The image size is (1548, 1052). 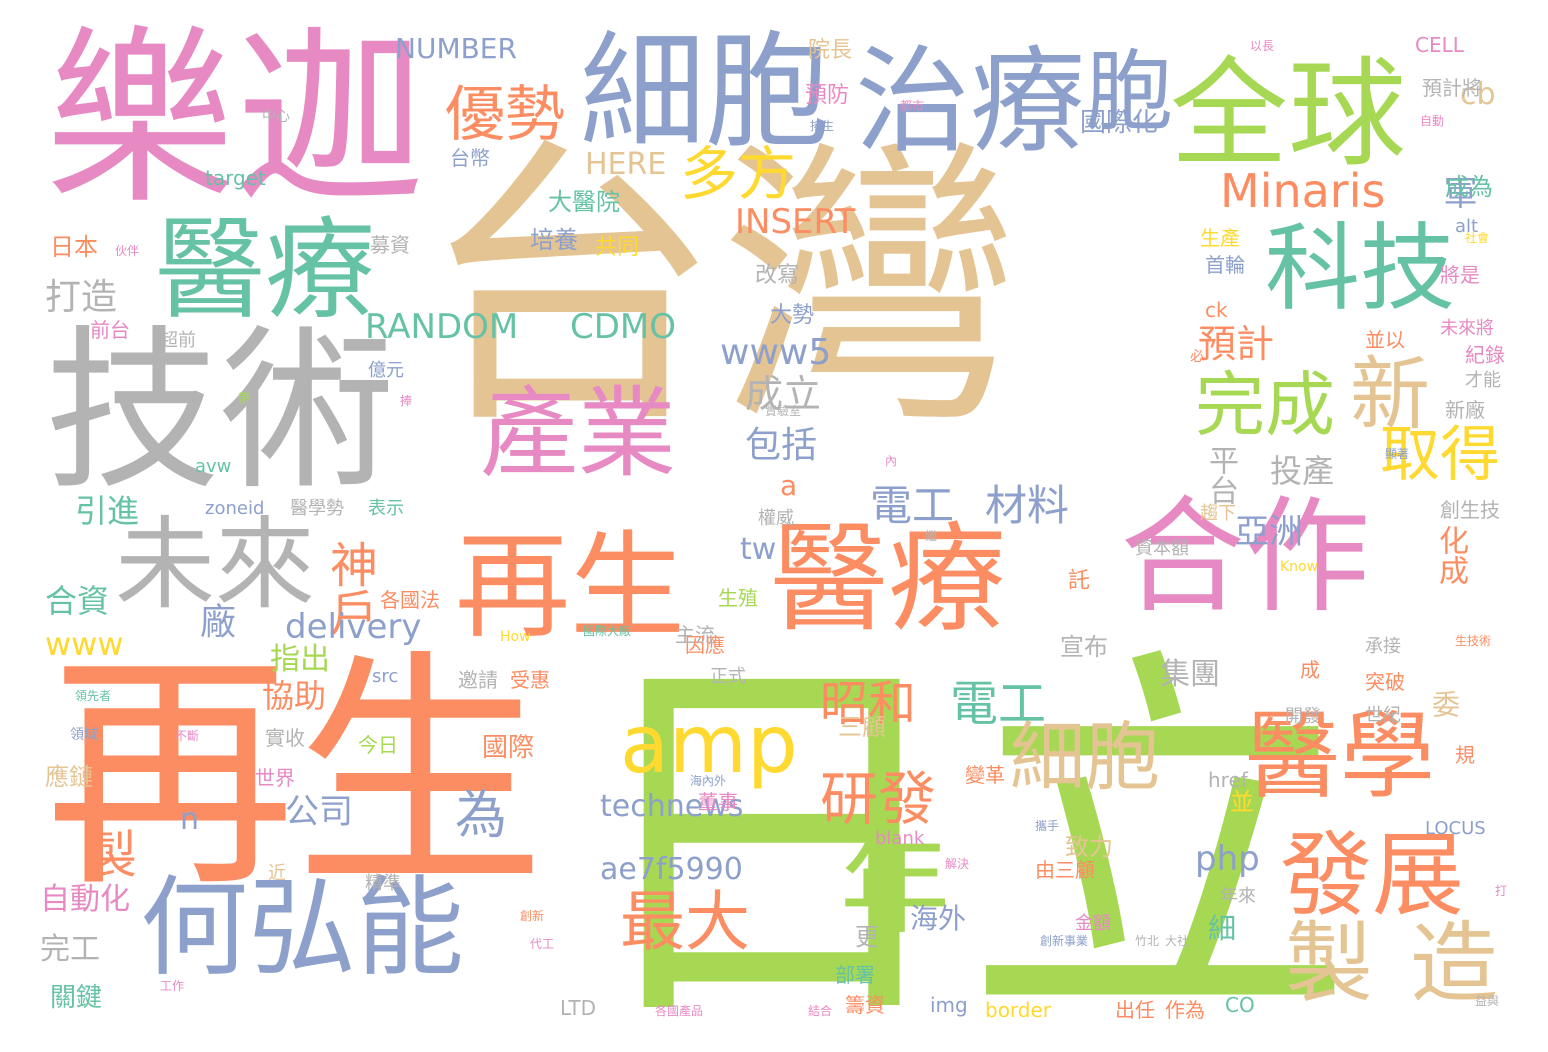 I want to click on word-4: 技術, so click(x=220, y=412).